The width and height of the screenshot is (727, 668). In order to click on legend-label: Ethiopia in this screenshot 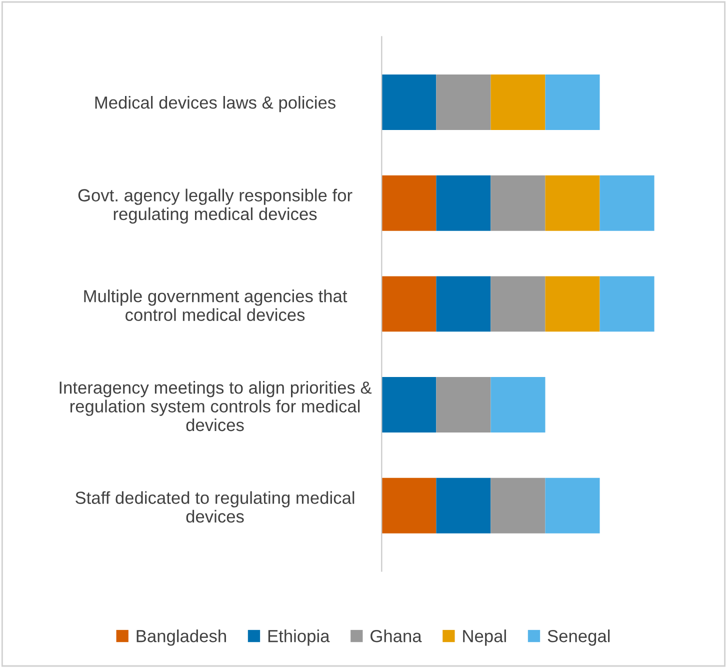, I will do `click(299, 638)`.